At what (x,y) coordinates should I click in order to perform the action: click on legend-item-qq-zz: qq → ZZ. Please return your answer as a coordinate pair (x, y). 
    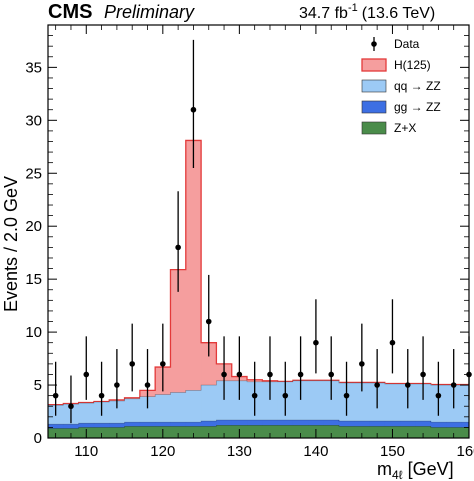
    Looking at the image, I should click on (401, 86).